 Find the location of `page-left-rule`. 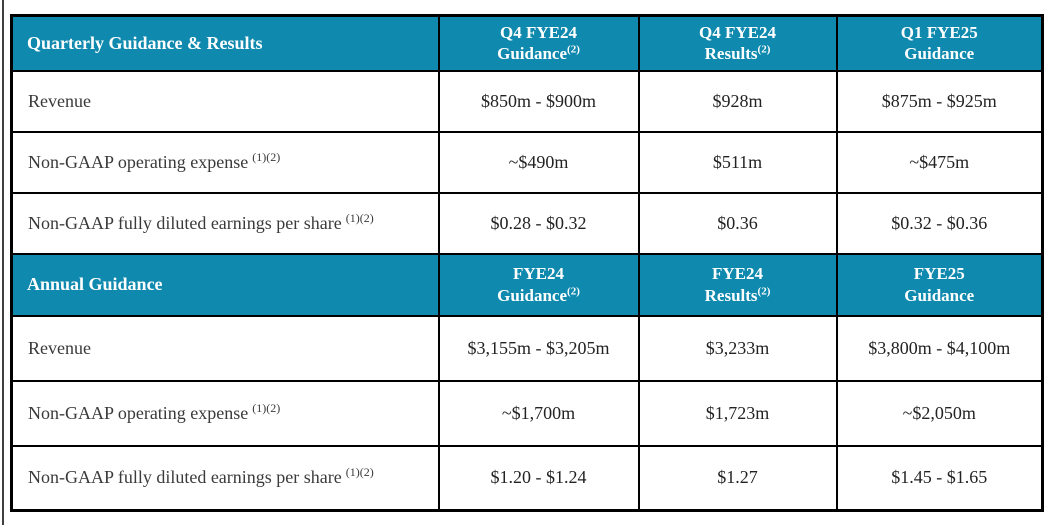

page-left-rule is located at coordinates (3, 262).